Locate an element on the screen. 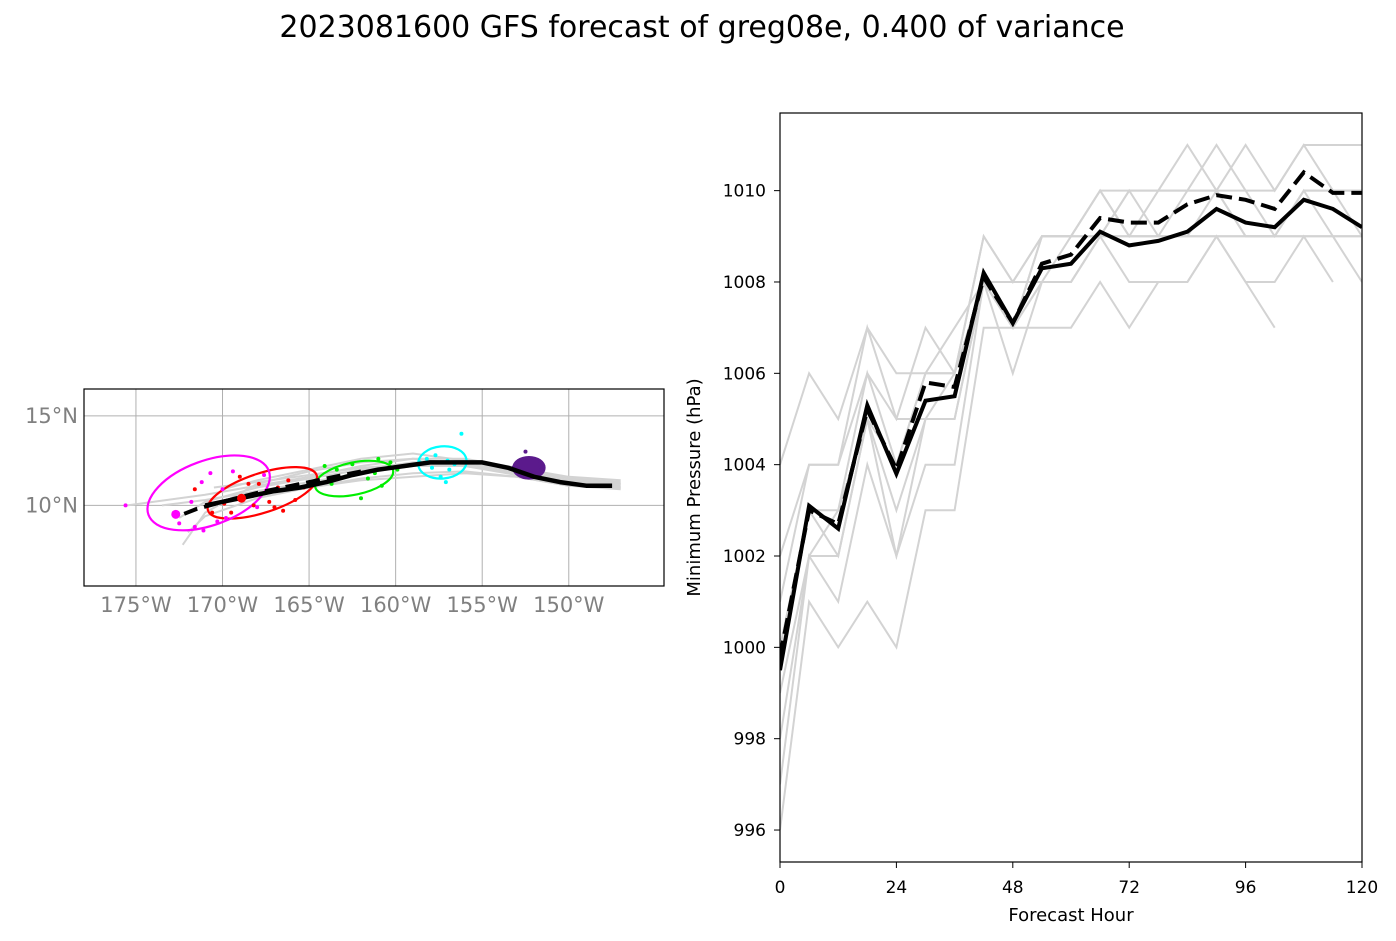 The height and width of the screenshot is (941, 1396). x-tick-label: 24 is located at coordinates (897, 888).